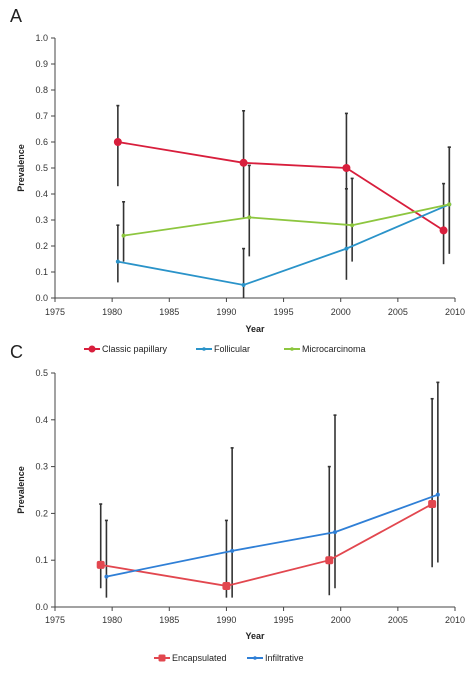  I want to click on legend-marker-follicular, so click(204, 349).